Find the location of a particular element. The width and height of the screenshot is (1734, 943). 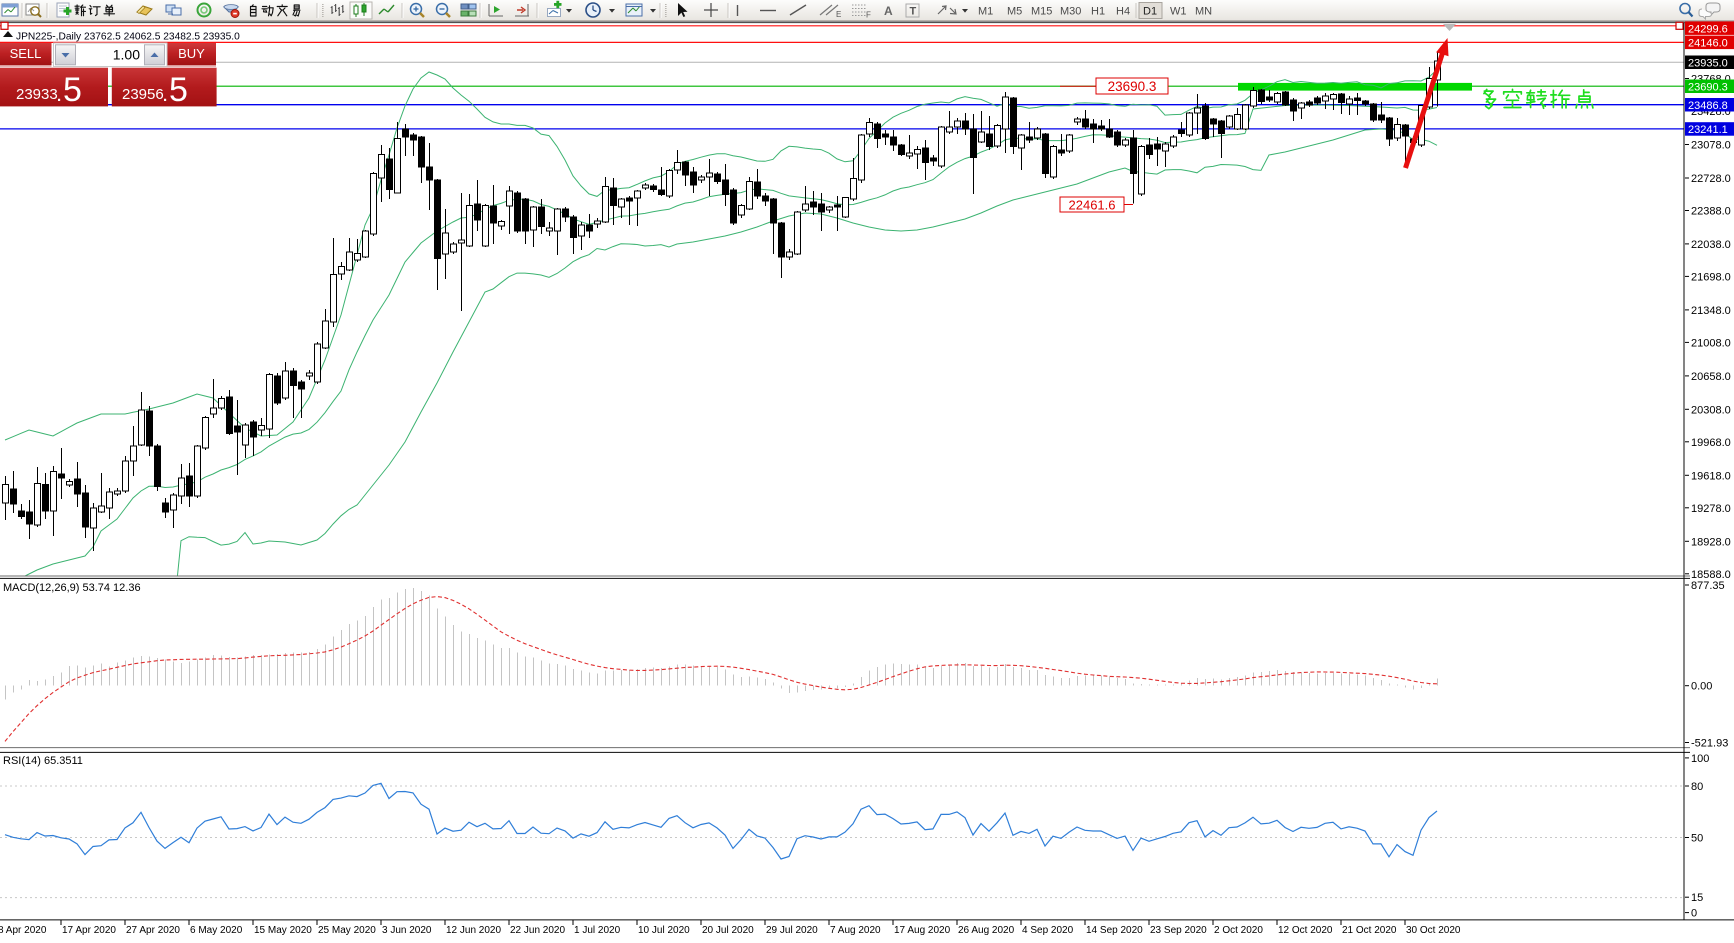

svg-text: 19968.0 is located at coordinates (1711, 443).